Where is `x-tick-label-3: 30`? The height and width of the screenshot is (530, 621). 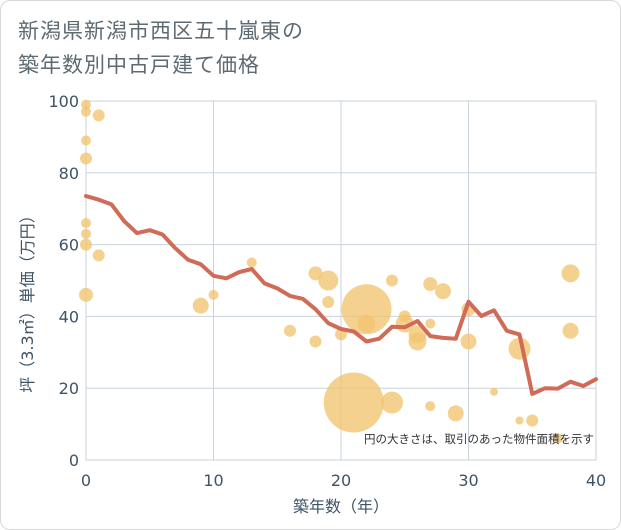 x-tick-label-3: 30 is located at coordinates (468, 480).